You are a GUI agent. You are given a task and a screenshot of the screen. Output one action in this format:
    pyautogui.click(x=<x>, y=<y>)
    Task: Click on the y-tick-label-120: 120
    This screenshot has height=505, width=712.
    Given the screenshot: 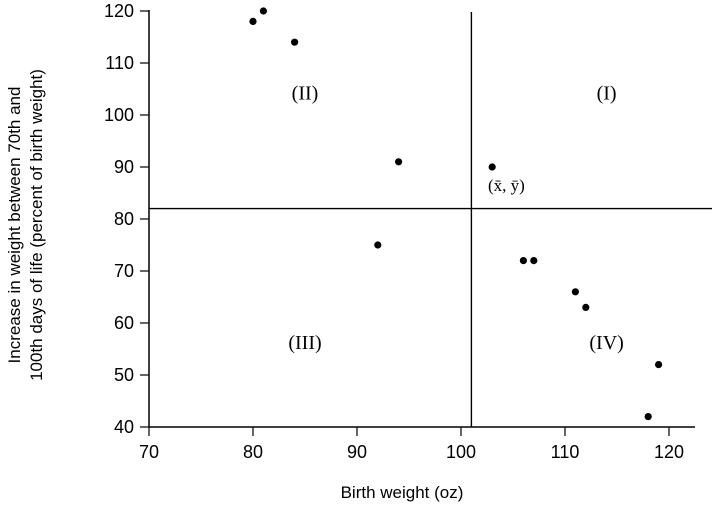 What is the action you would take?
    pyautogui.click(x=119, y=11)
    